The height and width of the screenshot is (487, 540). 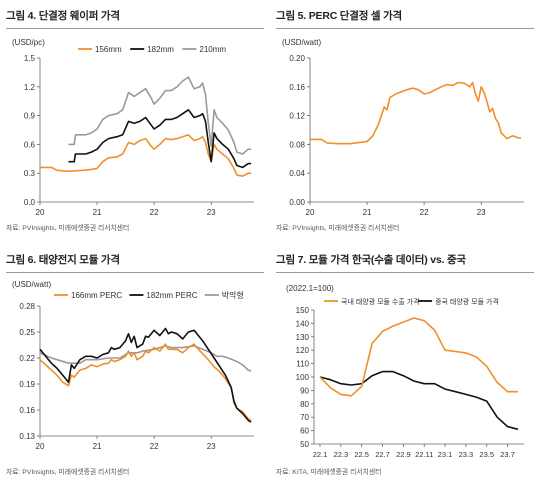 What do you see at coordinates (27, 358) in the screenshot?
I see `y-tick-label: 0.22` at bounding box center [27, 358].